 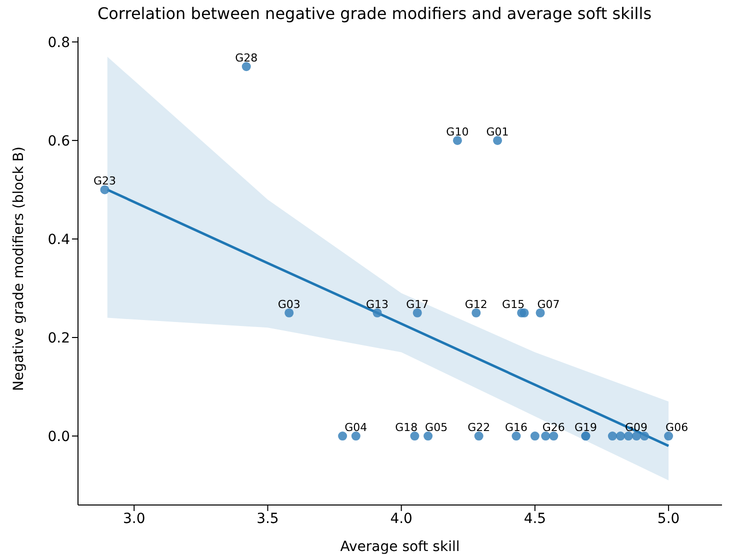 I want to click on annotation: G13, so click(x=377, y=304).